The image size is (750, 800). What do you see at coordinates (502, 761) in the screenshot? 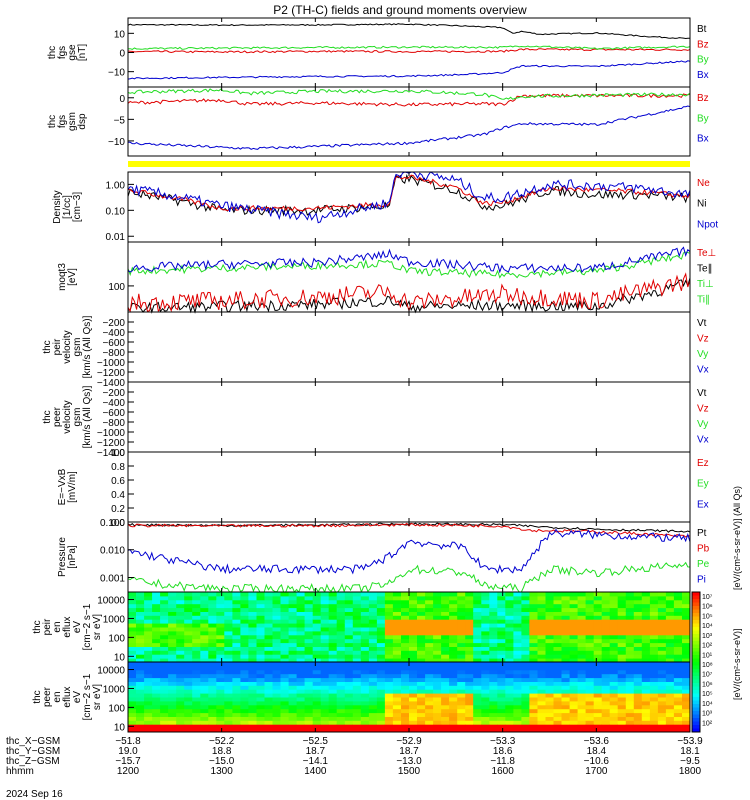
I see `x-axis-value: −11.8` at bounding box center [502, 761].